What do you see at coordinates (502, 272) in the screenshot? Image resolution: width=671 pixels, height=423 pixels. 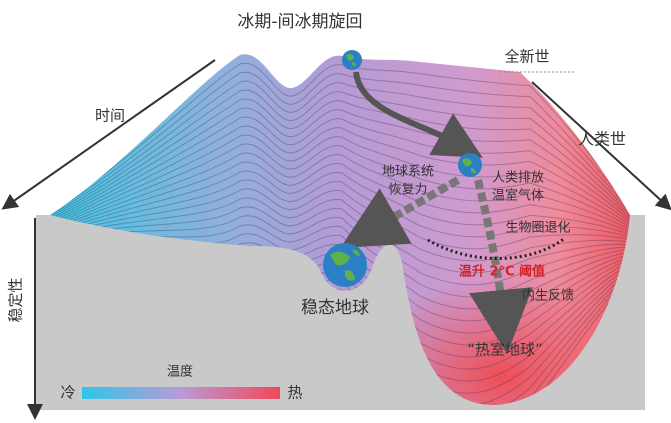 I see `label: 温升 2°C 阈值` at bounding box center [502, 272].